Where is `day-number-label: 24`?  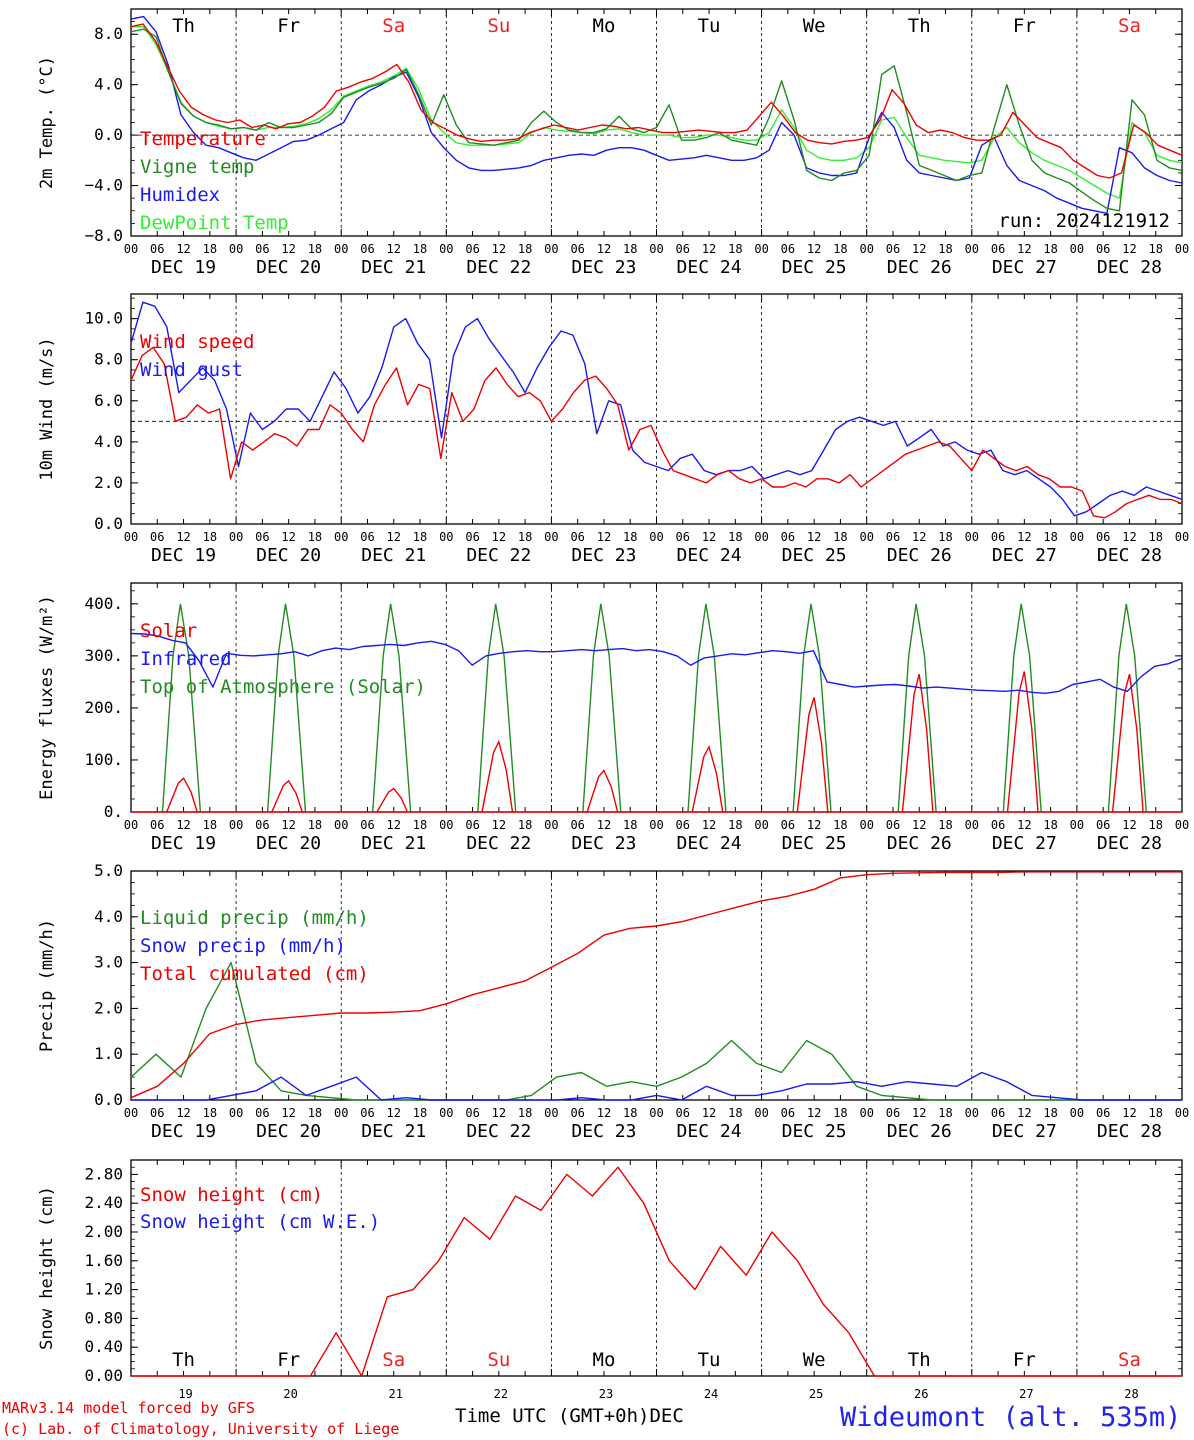
day-number-label: 24 is located at coordinates (711, 1394).